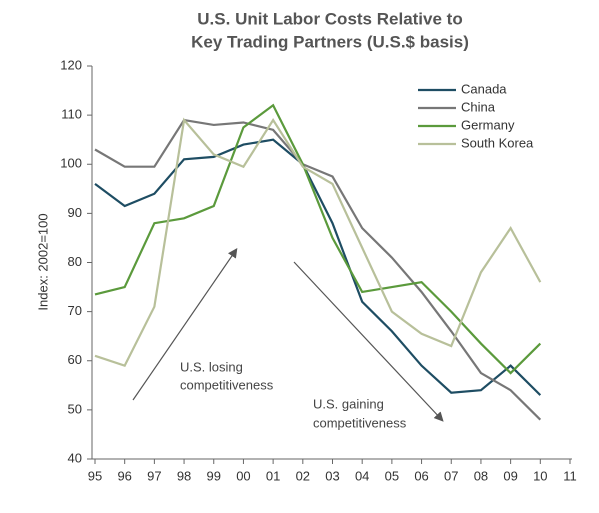 The height and width of the screenshot is (513, 599). Describe the element at coordinates (75, 359) in the screenshot. I see `y-tick-label: 60` at that location.